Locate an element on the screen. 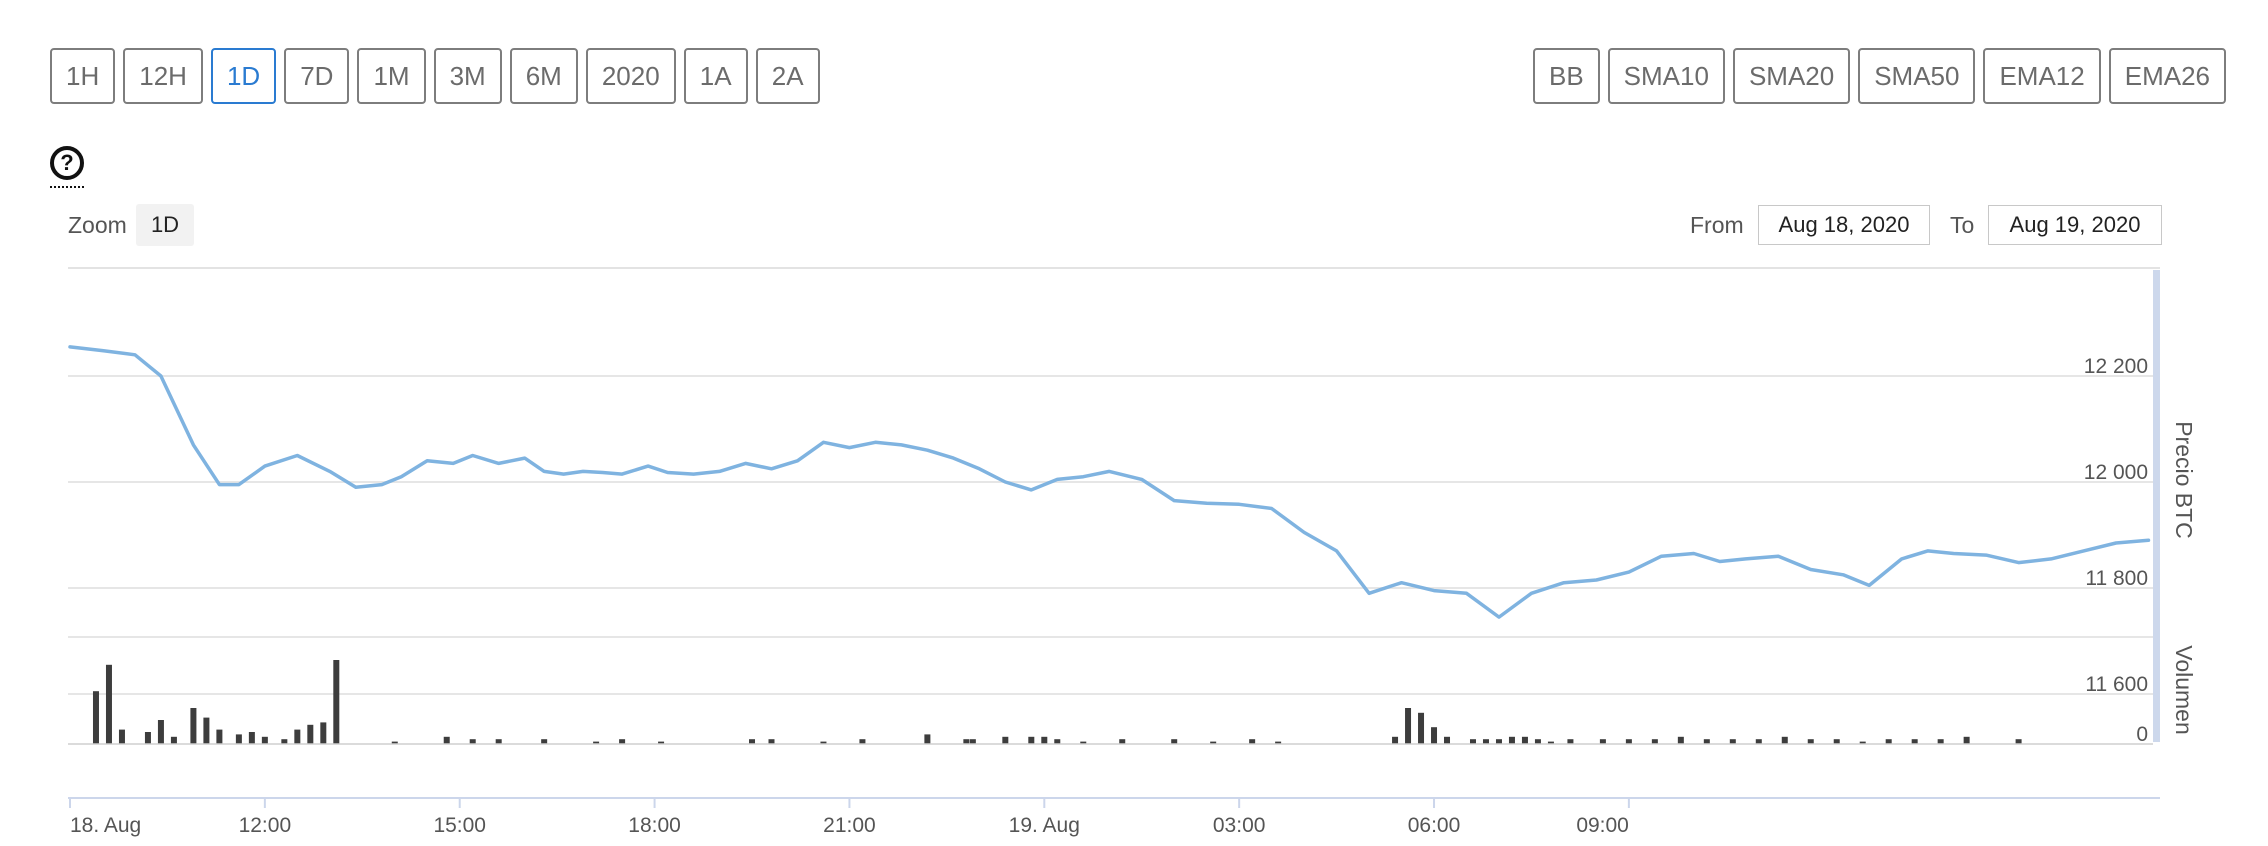  volume-bars is located at coordinates (1057, 702).